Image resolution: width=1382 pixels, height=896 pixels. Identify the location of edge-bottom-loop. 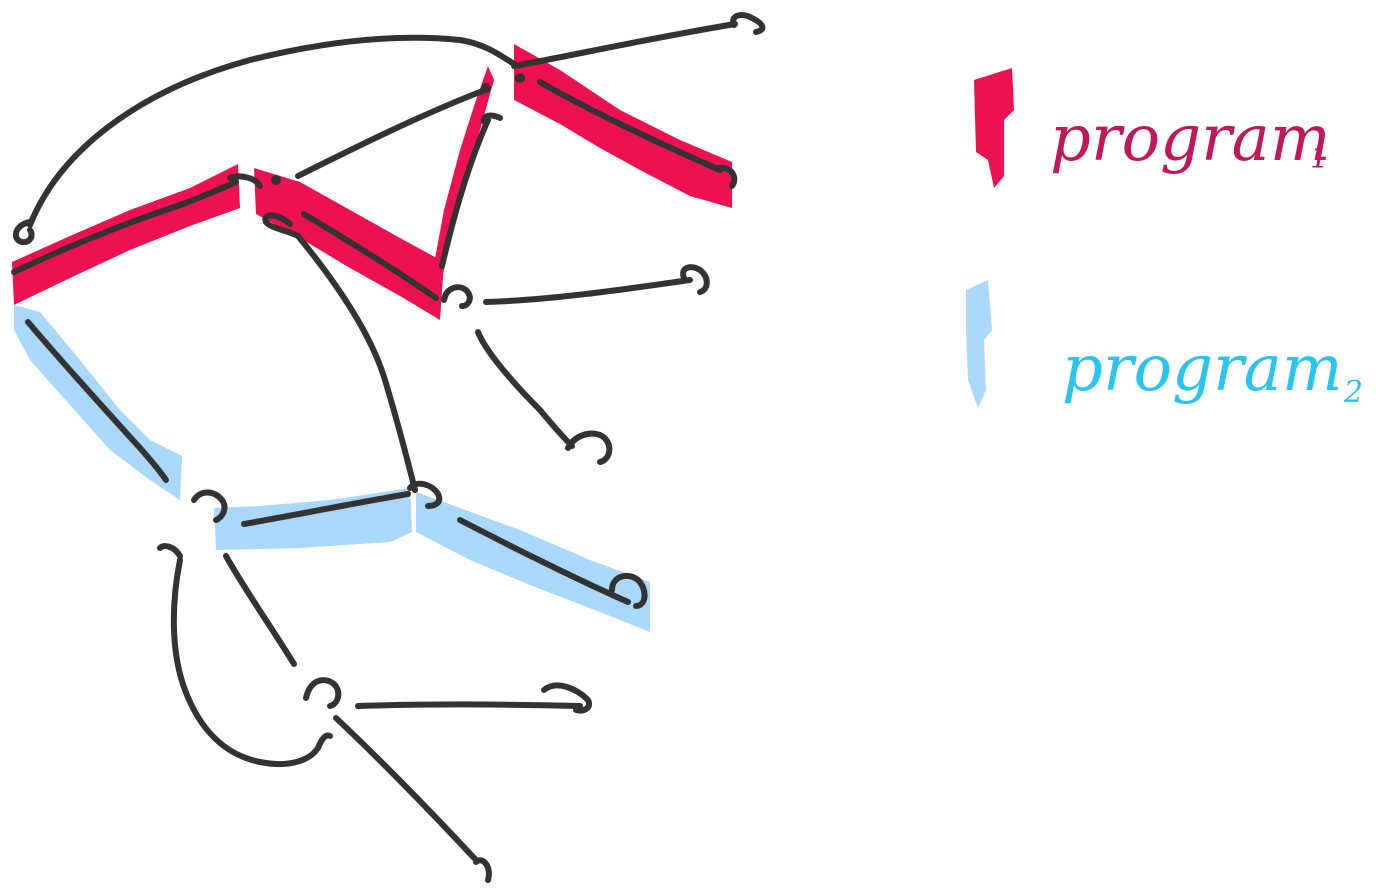
(251, 662).